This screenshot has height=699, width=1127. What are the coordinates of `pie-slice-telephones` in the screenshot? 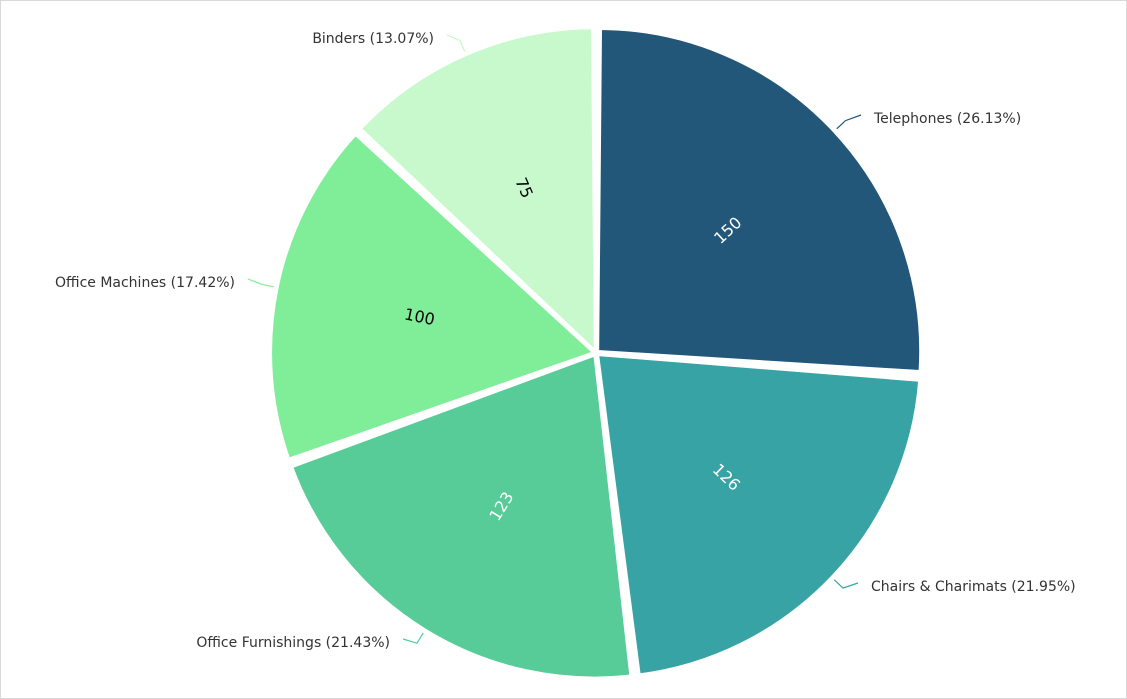 It's located at (759, 200).